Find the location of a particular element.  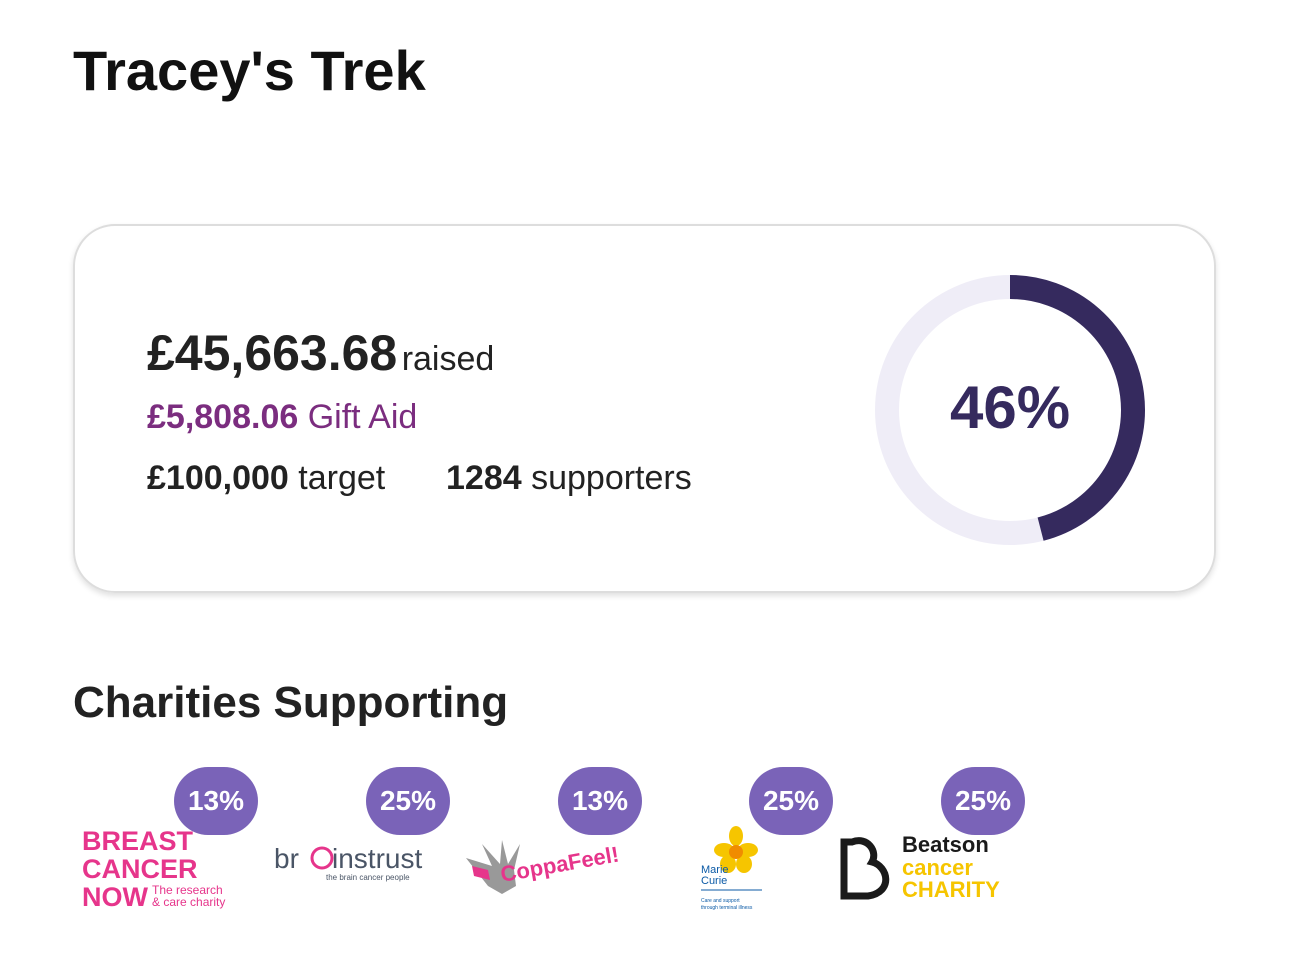

gift-aid-line: £5,808.06 Gift Aid is located at coordinates (282, 417).